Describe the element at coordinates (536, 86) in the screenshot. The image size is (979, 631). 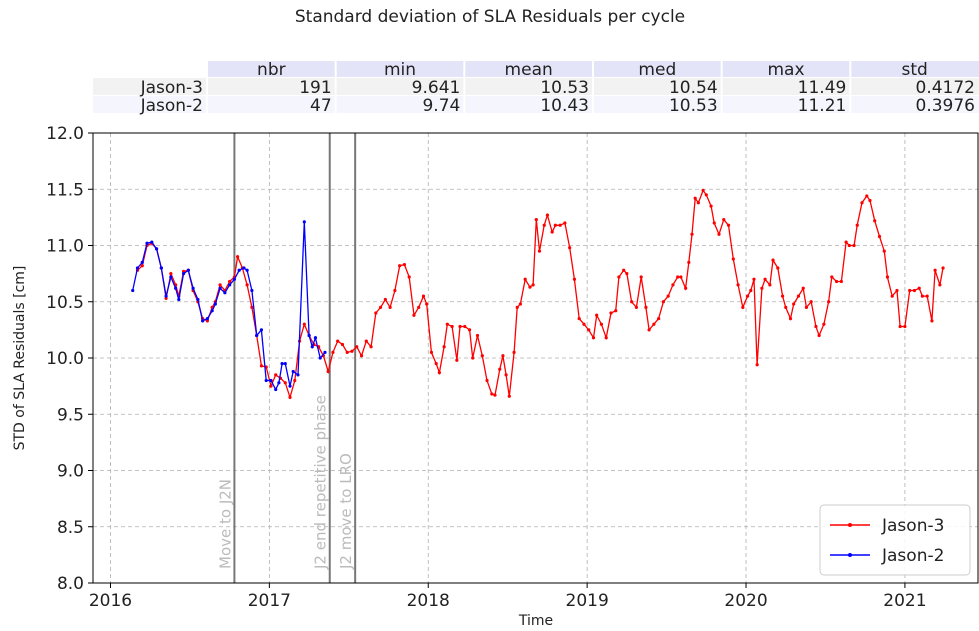
I see `table-row-bg` at that location.